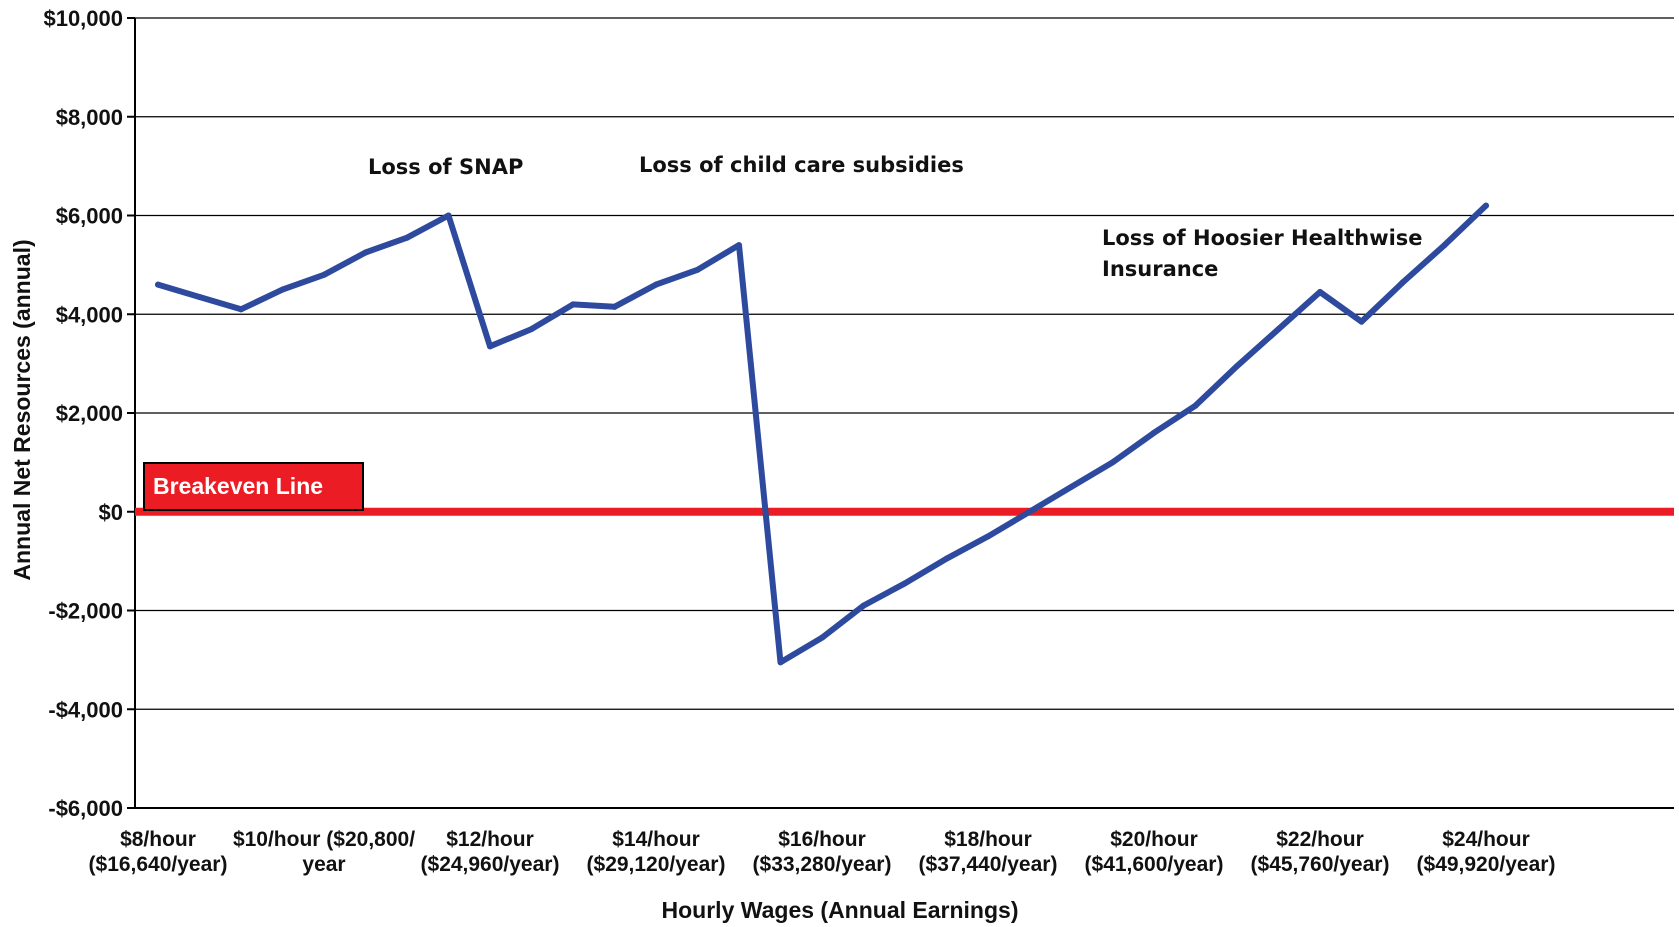 Image resolution: width=1679 pixels, height=927 pixels. I want to click on breakeven-label-box, so click(253, 486).